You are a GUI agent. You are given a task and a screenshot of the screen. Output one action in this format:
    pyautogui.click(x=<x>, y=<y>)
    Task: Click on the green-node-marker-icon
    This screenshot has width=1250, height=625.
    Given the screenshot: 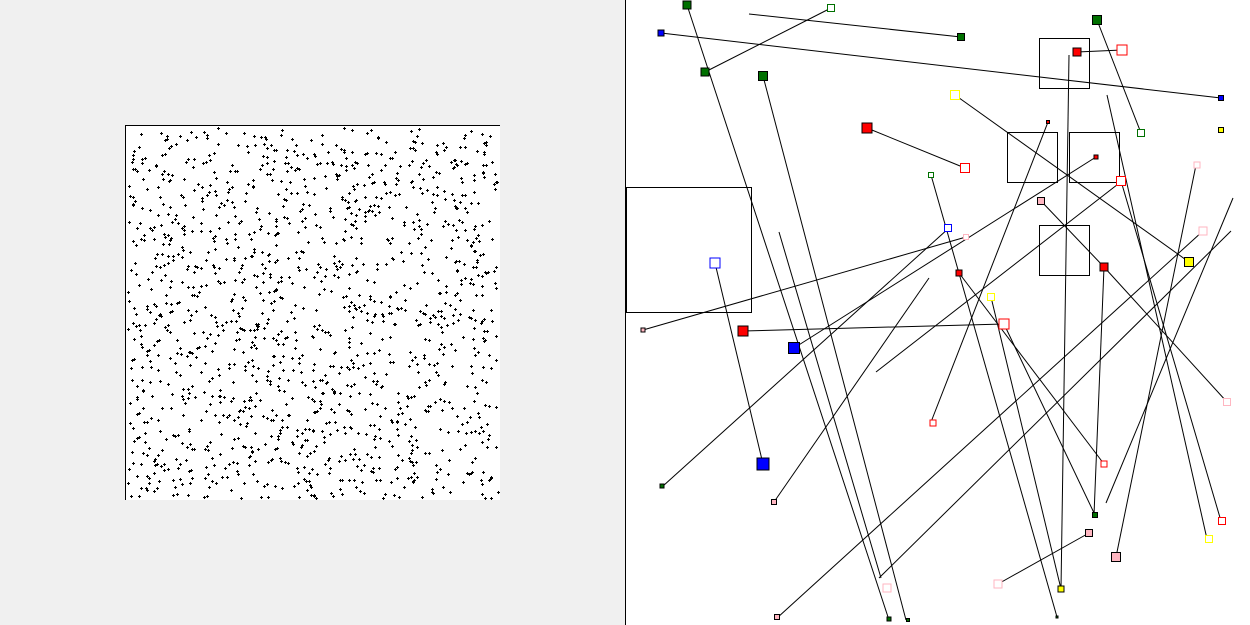 What is the action you would take?
    pyautogui.click(x=662, y=486)
    